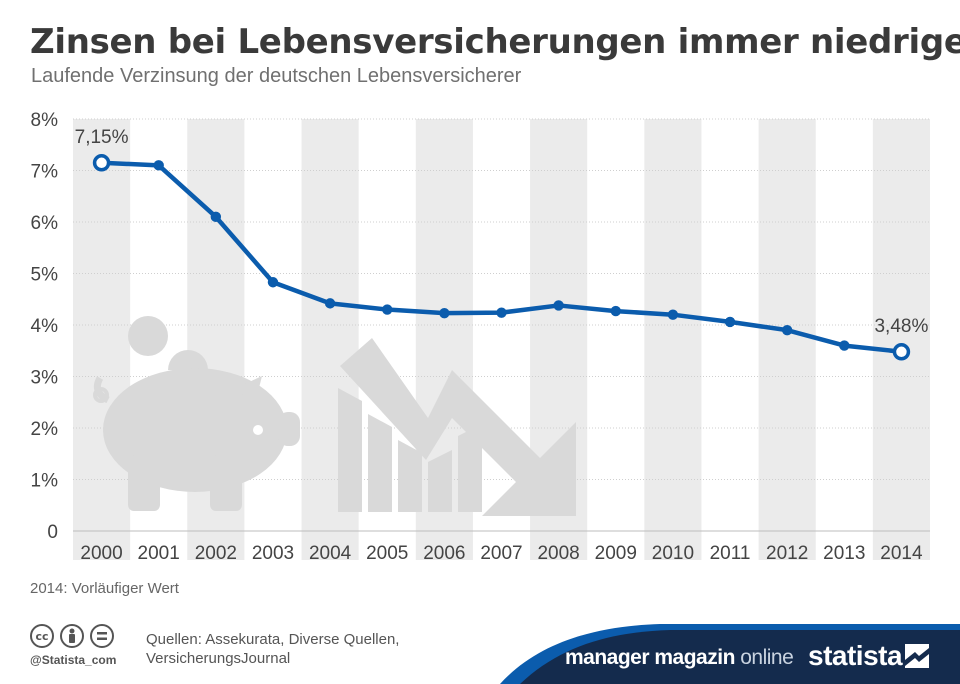 The width and height of the screenshot is (960, 684). I want to click on statista-logo-icon, so click(917, 656).